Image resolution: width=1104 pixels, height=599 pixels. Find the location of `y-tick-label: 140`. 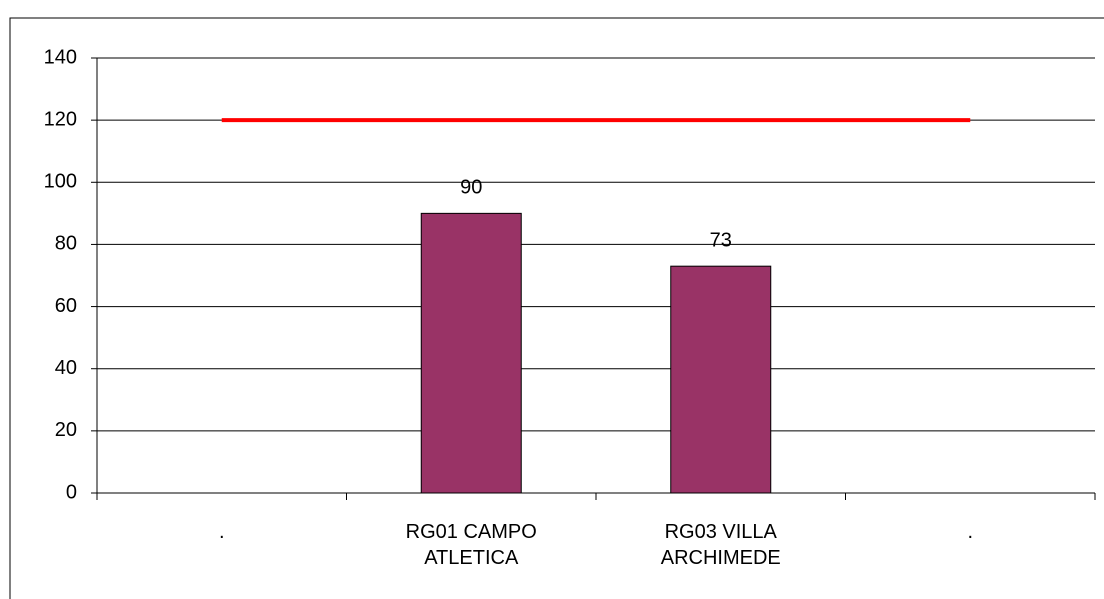

y-tick-label: 140 is located at coordinates (60, 57).